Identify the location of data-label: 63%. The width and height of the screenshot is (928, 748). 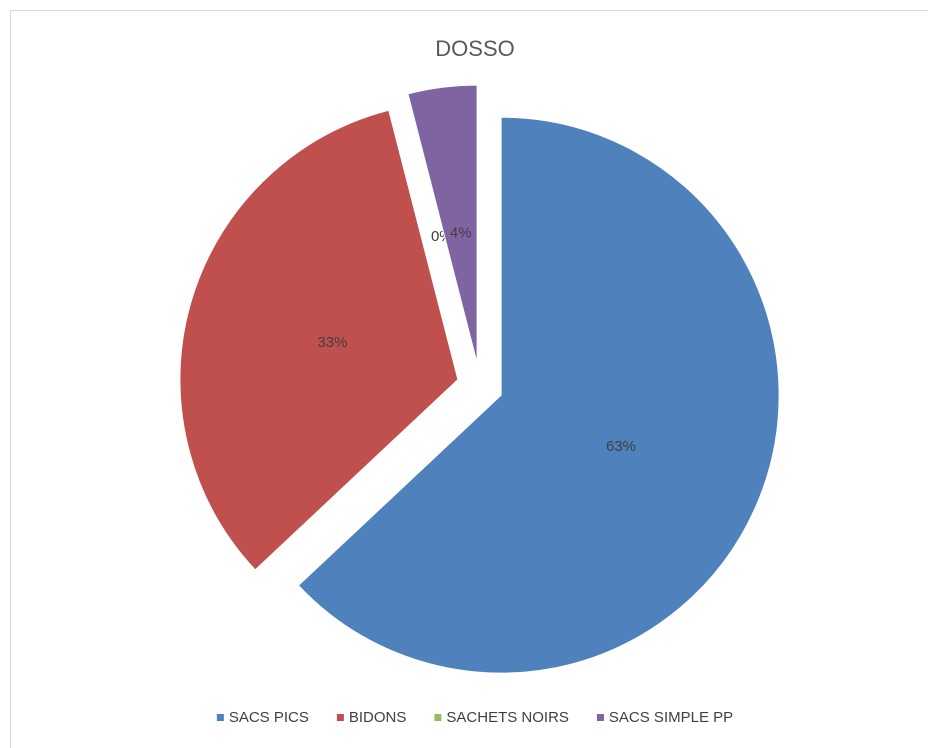
(621, 446).